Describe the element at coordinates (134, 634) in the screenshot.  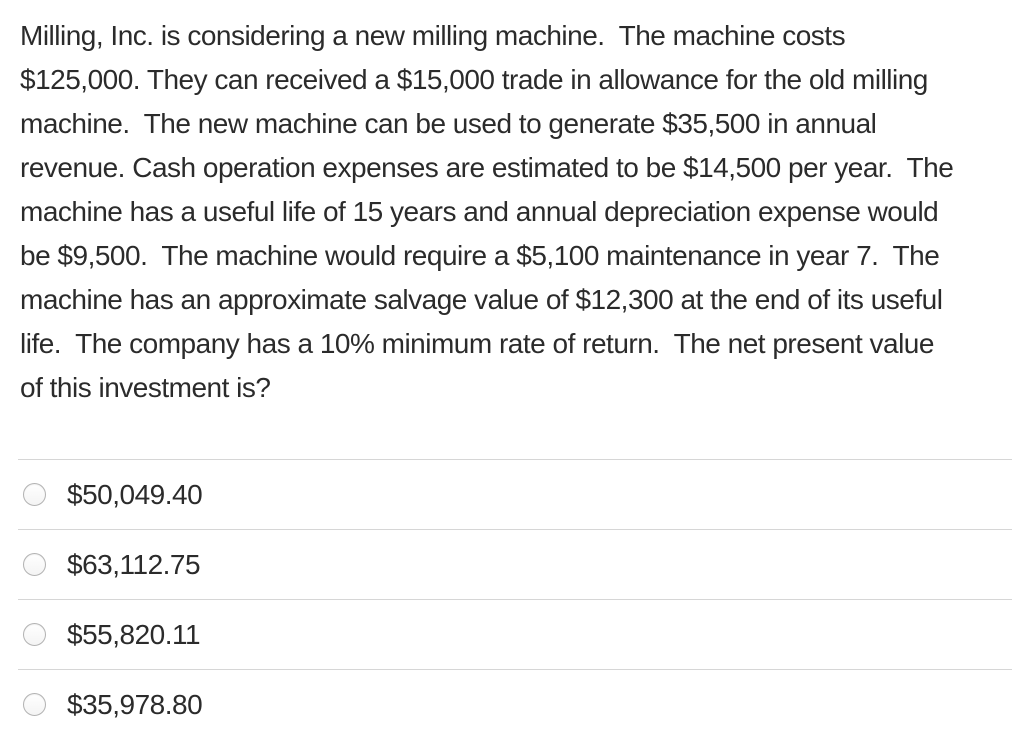
I see `answer-option-label: $55,820.11` at that location.